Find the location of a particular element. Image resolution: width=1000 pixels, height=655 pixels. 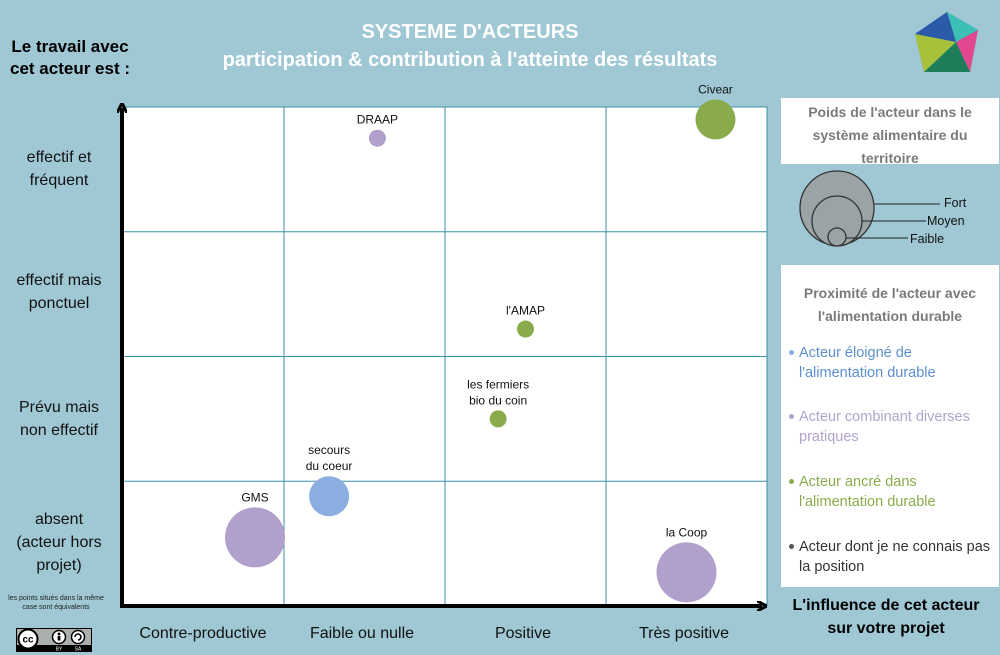

y-tick-line: effectif mais is located at coordinates (59, 280).